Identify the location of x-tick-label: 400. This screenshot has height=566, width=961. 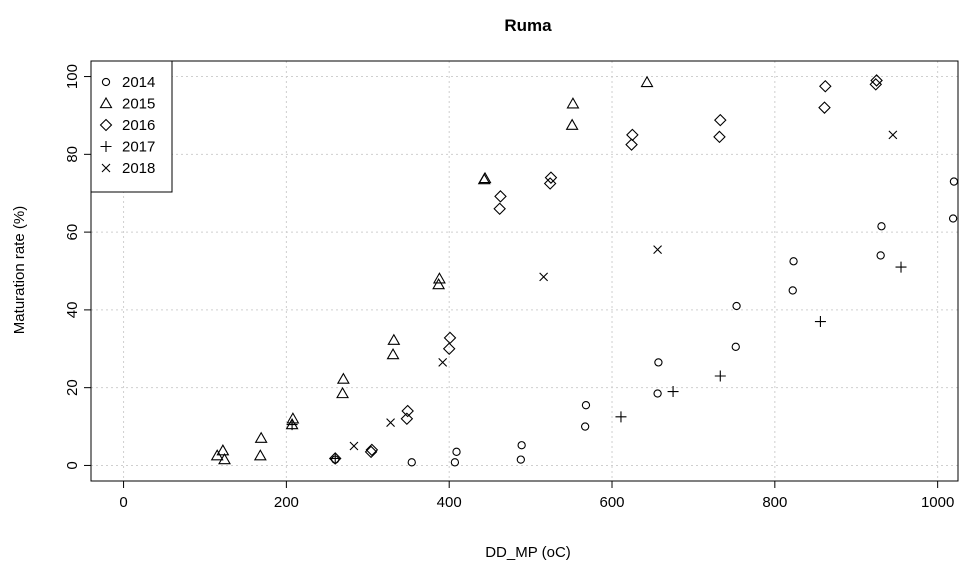
(449, 502).